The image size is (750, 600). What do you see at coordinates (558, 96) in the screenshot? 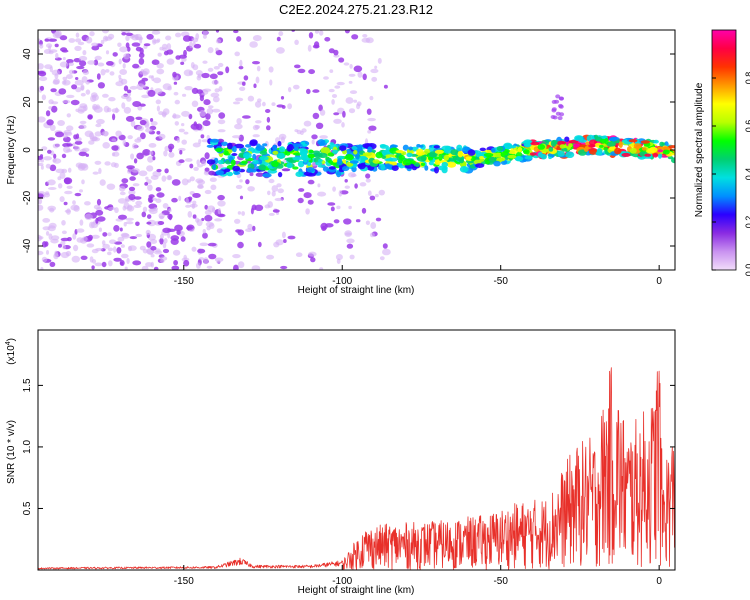
I see `spectrogram-feature-mark` at bounding box center [558, 96].